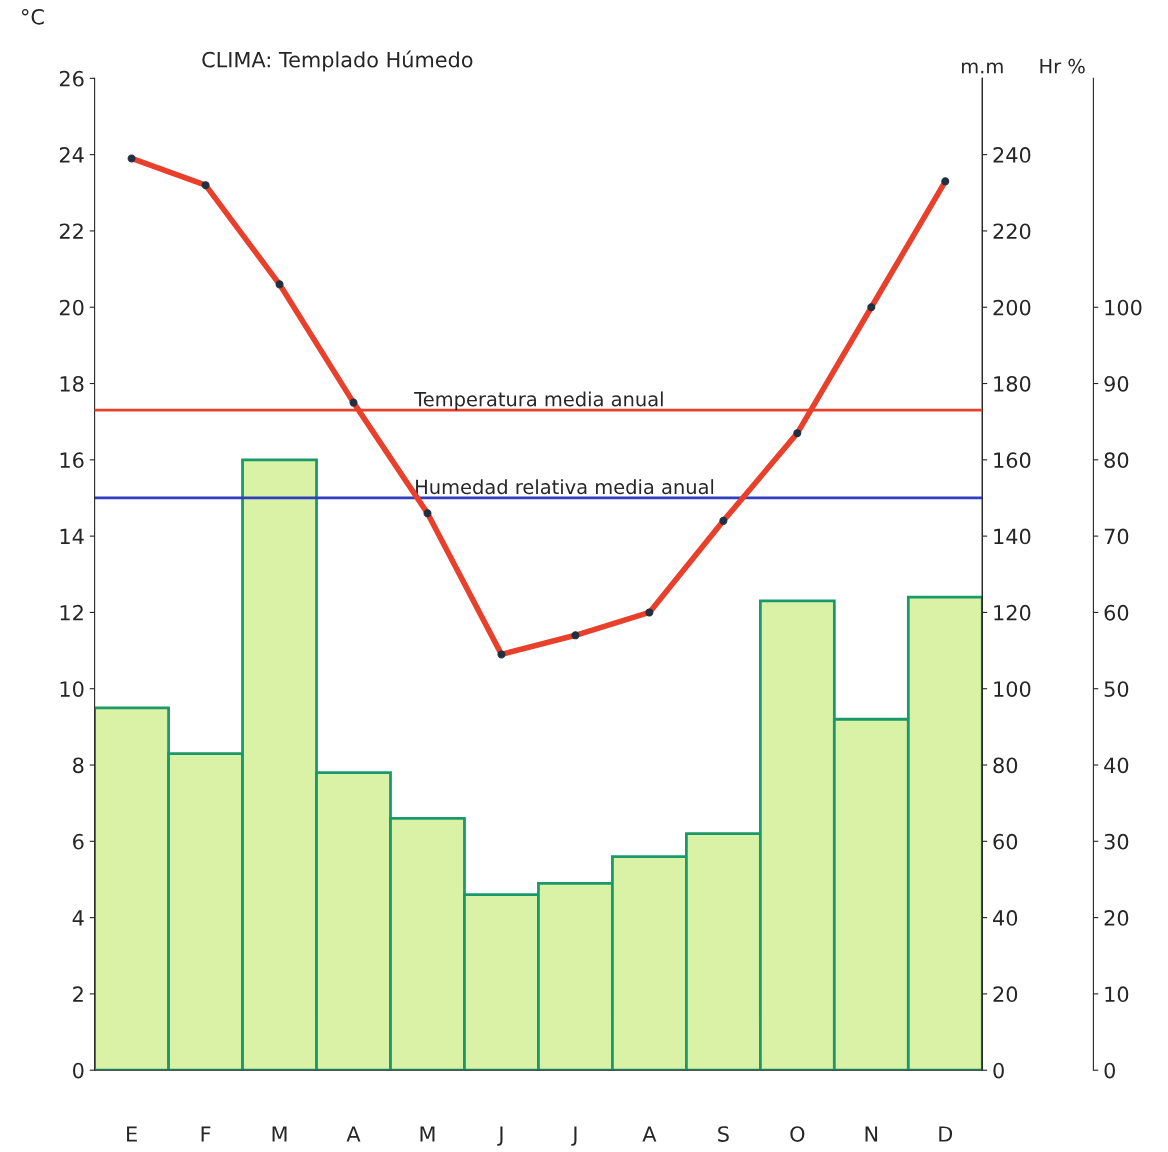 This screenshot has width=1168, height=1152. Describe the element at coordinates (78, 918) in the screenshot. I see `y-tick-label: 4` at that location.